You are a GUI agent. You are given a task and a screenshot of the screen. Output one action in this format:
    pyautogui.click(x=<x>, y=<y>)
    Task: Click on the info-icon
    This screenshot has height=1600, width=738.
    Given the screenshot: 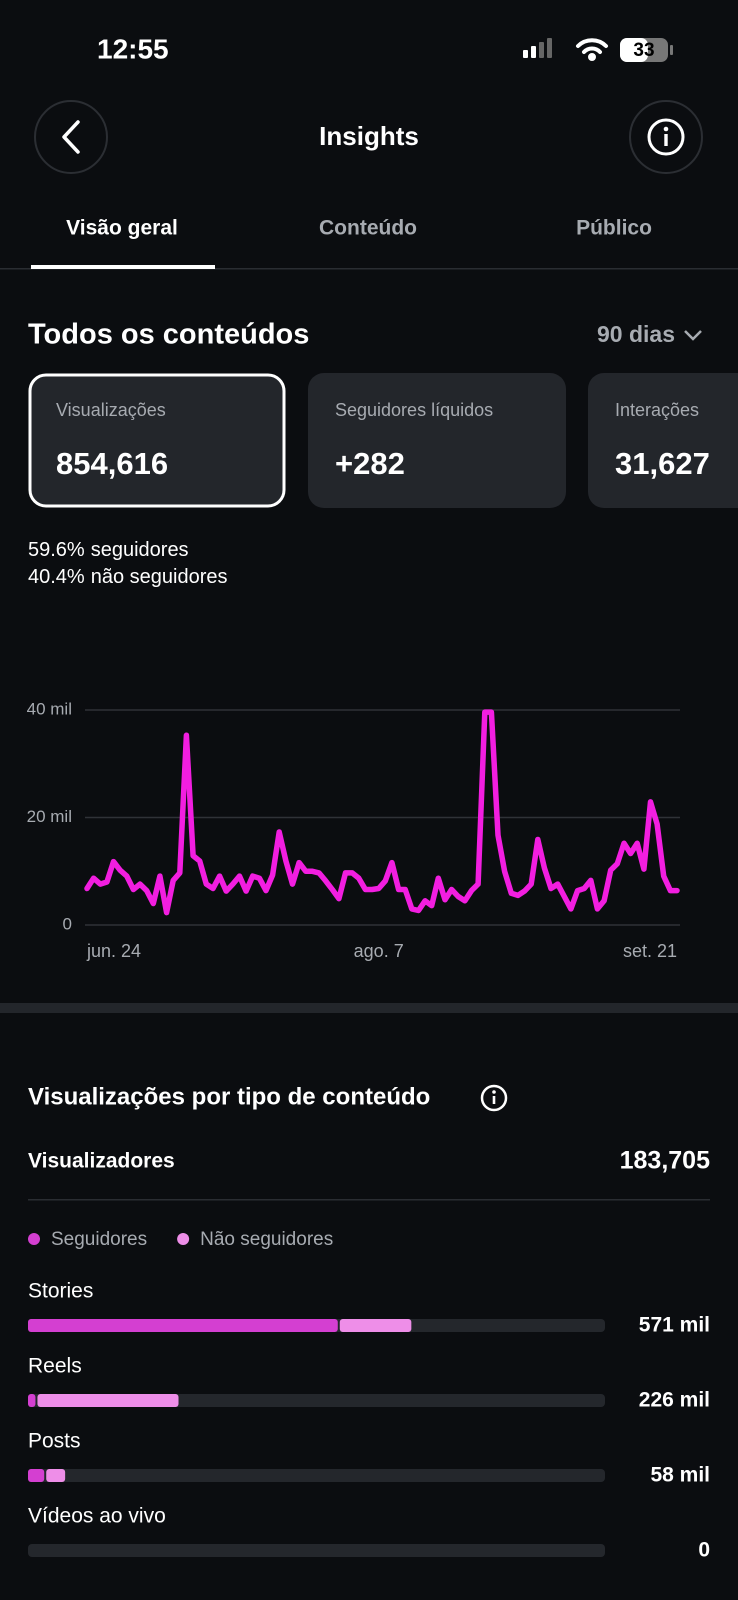 What is the action you would take?
    pyautogui.click(x=494, y=1098)
    